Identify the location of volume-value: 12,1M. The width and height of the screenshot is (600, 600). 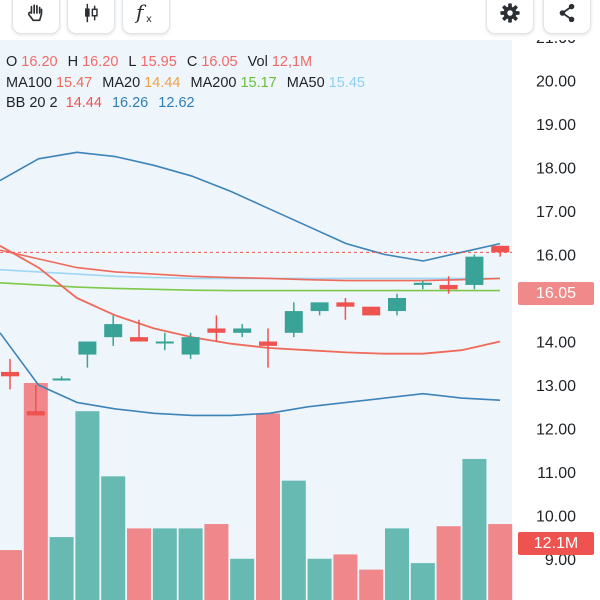
(292, 62).